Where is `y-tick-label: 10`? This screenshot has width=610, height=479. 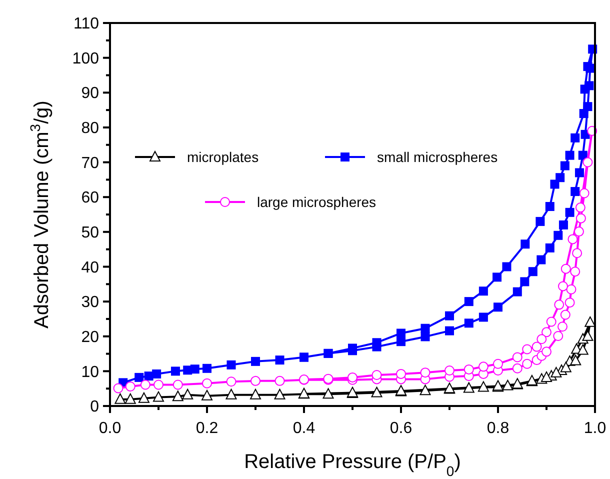
y-tick-label: 10 is located at coordinates (90, 372).